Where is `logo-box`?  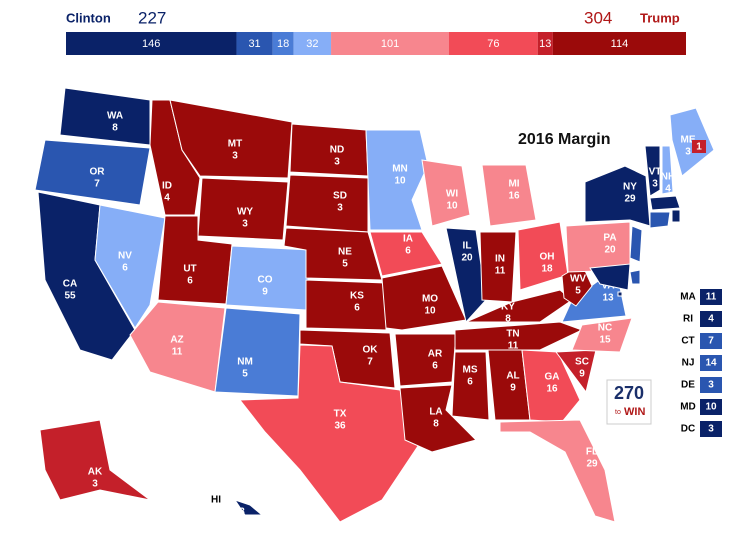 logo-box is located at coordinates (629, 402).